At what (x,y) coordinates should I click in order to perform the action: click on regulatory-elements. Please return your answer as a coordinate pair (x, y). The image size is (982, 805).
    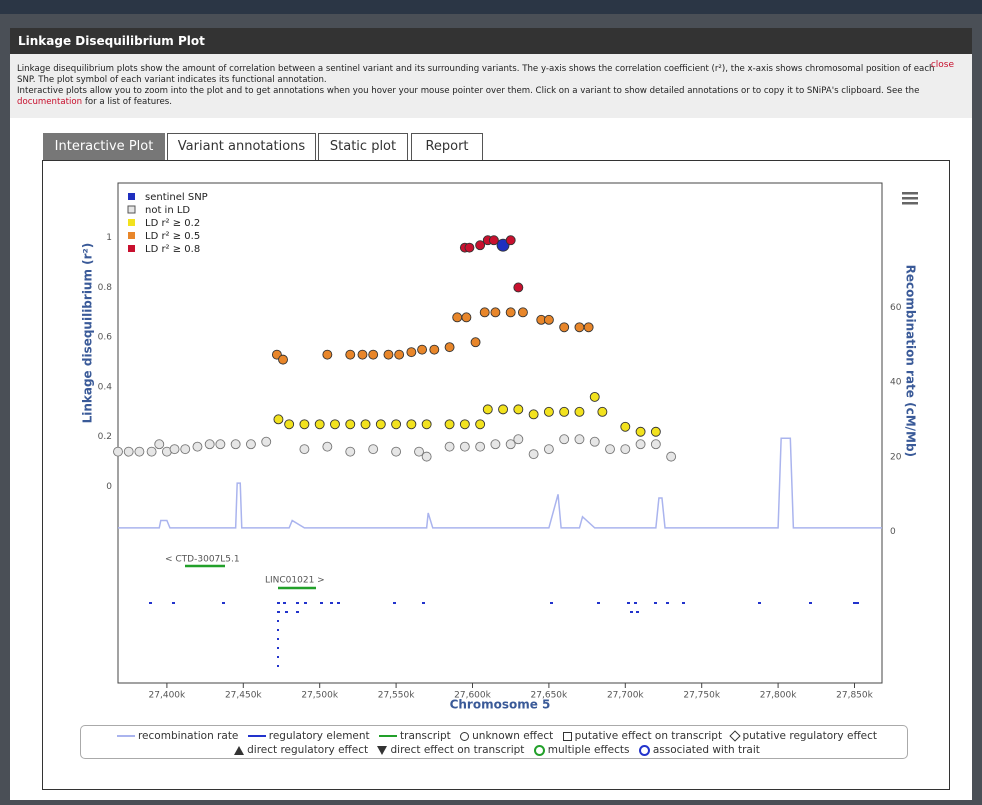
    Looking at the image, I should click on (504, 634).